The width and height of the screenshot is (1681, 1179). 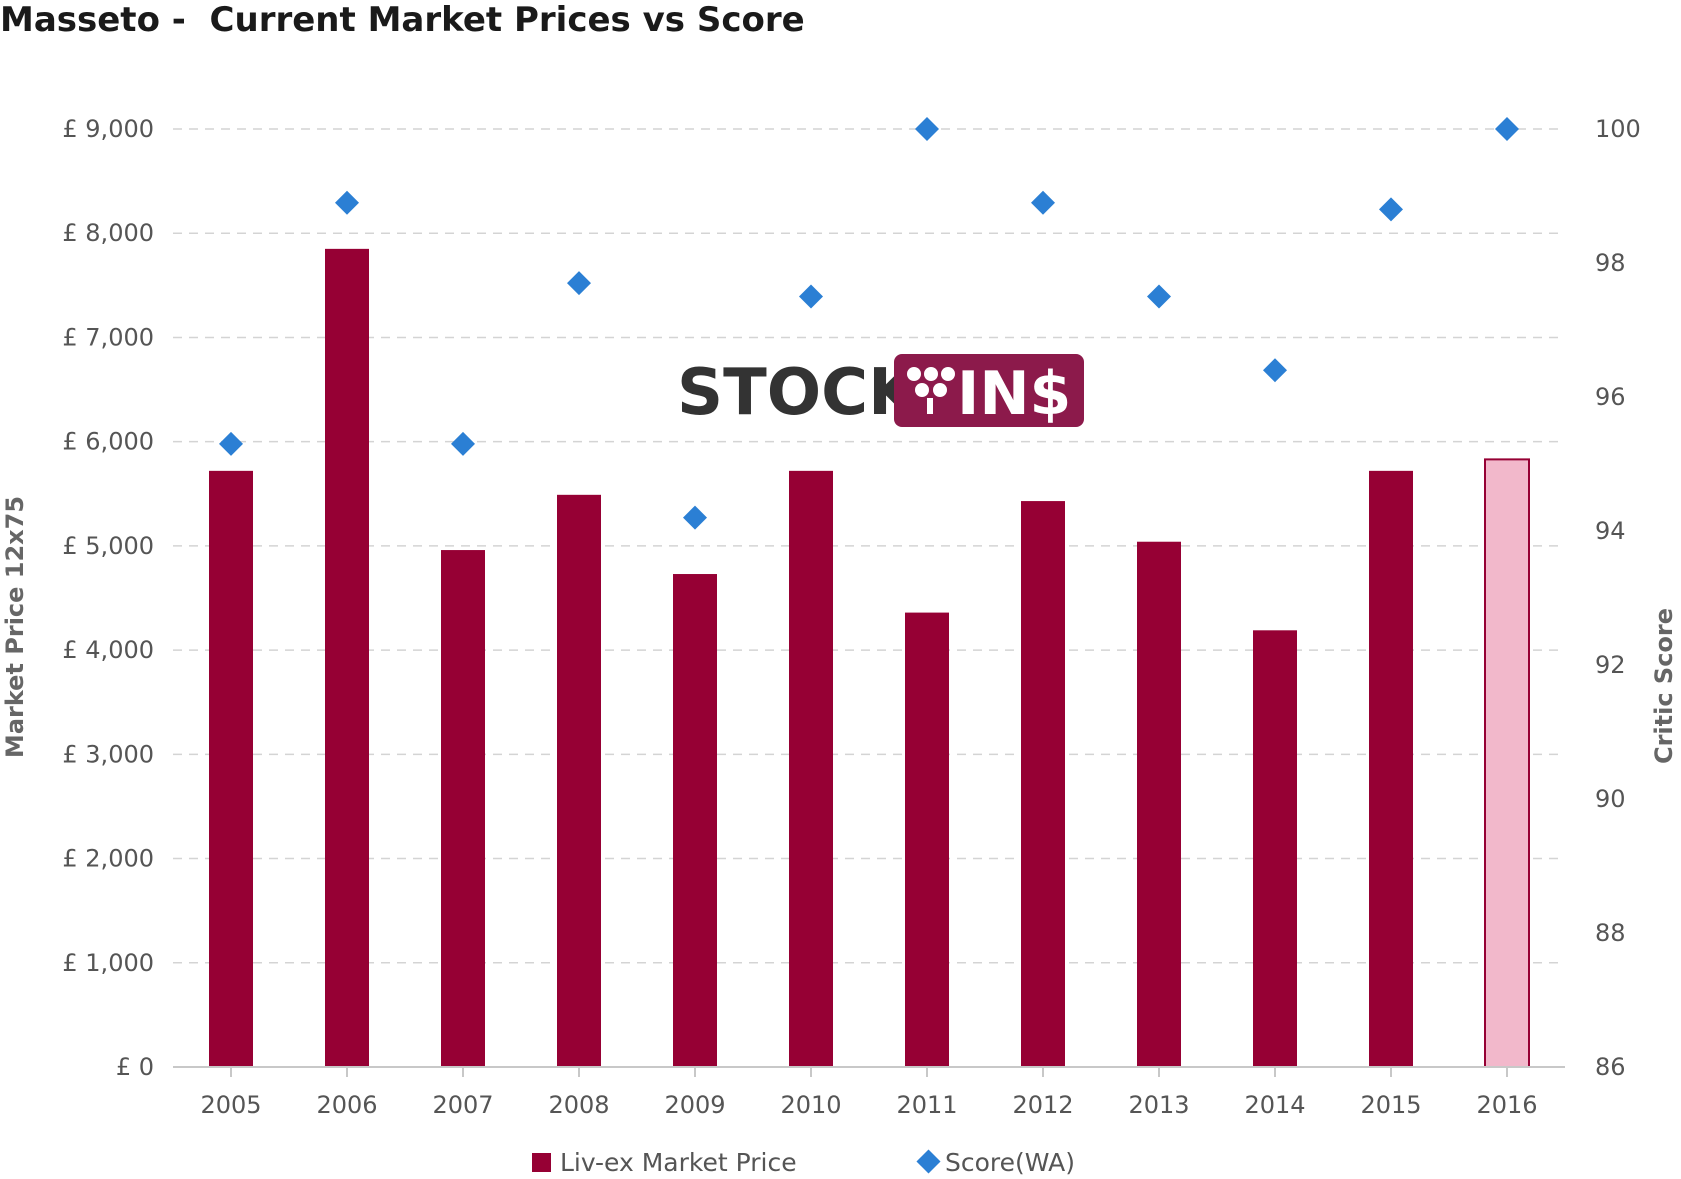 What do you see at coordinates (811, 296) in the screenshot?
I see `score-marker-2010` at bounding box center [811, 296].